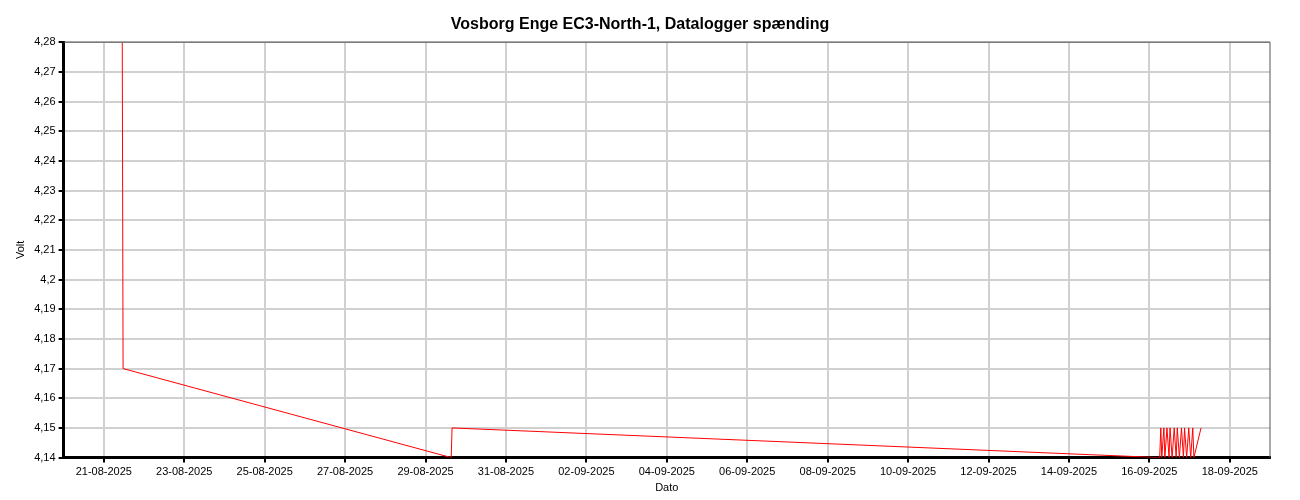  What do you see at coordinates (45, 456) in the screenshot?
I see `y-tick-label: 4,14` at bounding box center [45, 456].